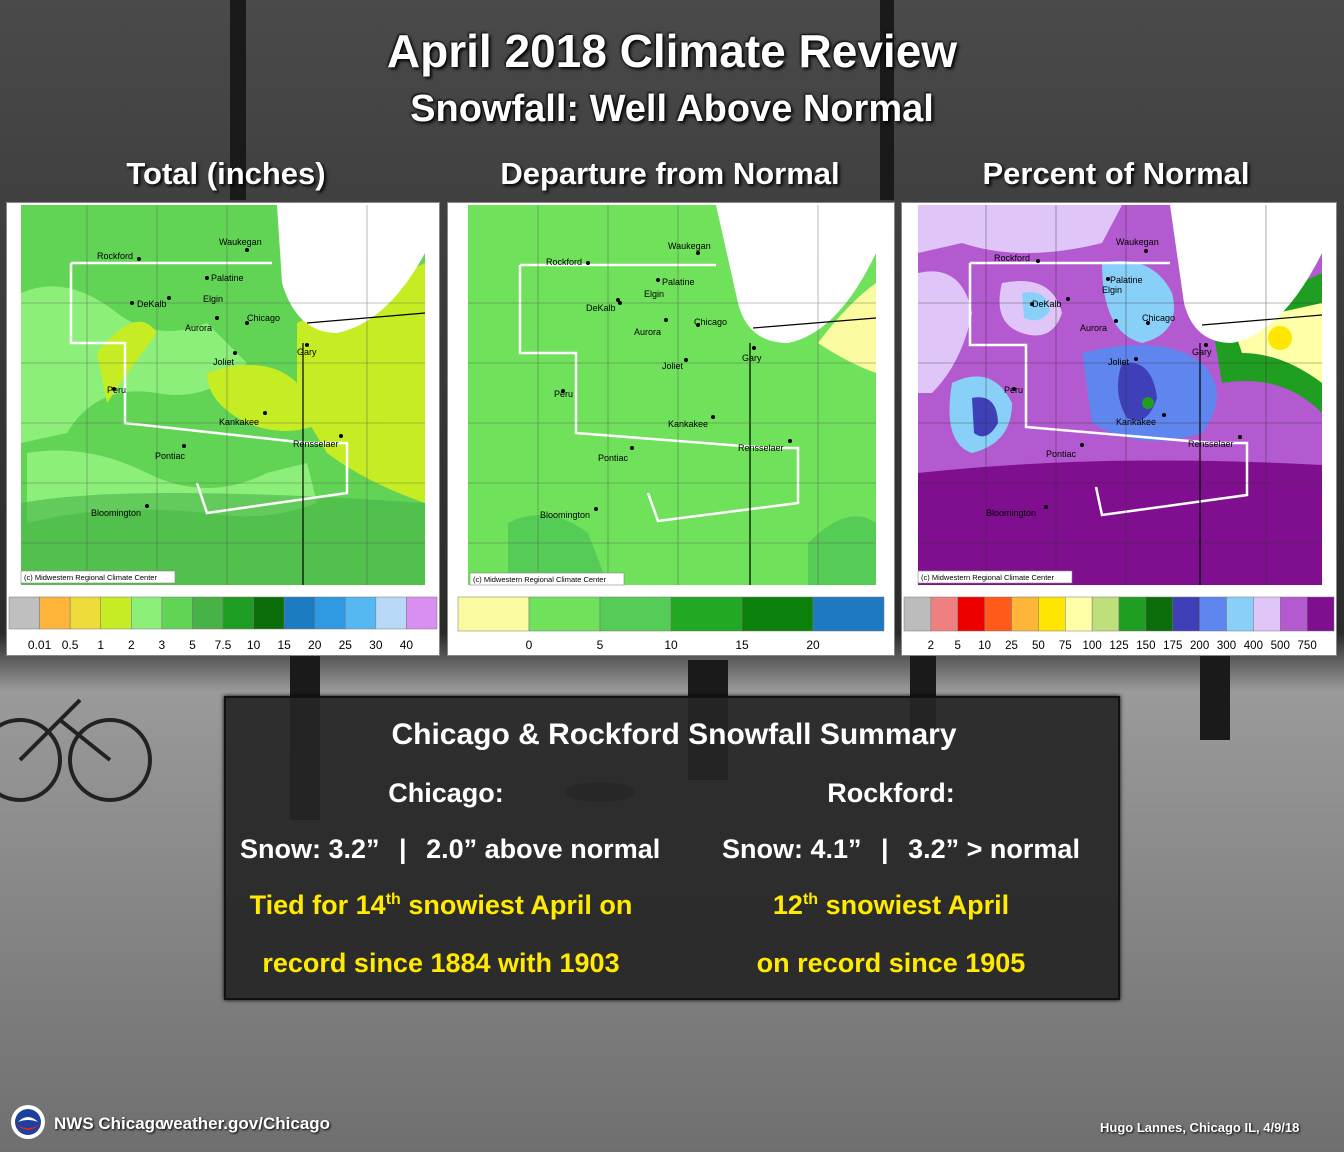 The image size is (1344, 1152). What do you see at coordinates (672, 51) in the screenshot?
I see `main-title: April 2018 Climate Review` at bounding box center [672, 51].